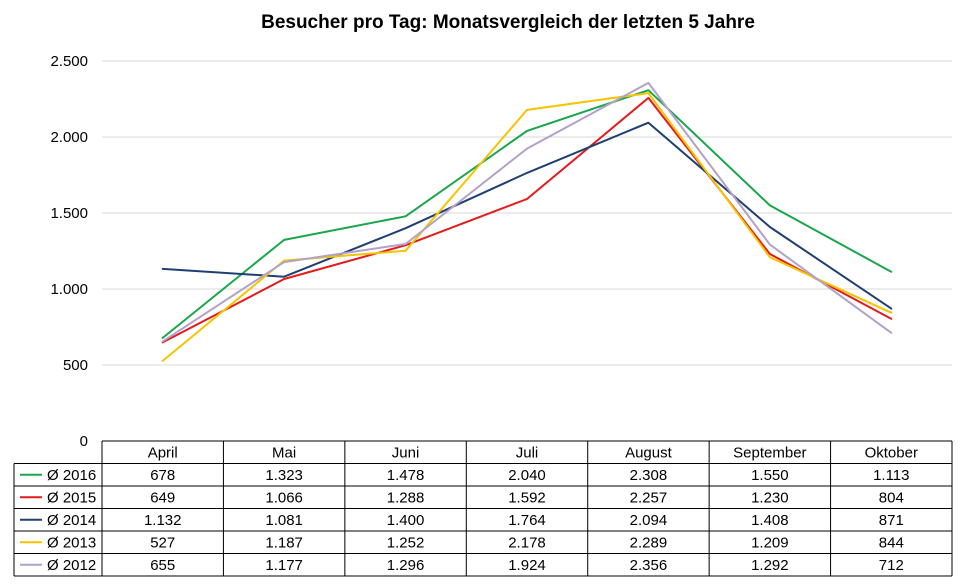 This screenshot has width=960, height=587. I want to click on table-value: 1.230, so click(770, 497).